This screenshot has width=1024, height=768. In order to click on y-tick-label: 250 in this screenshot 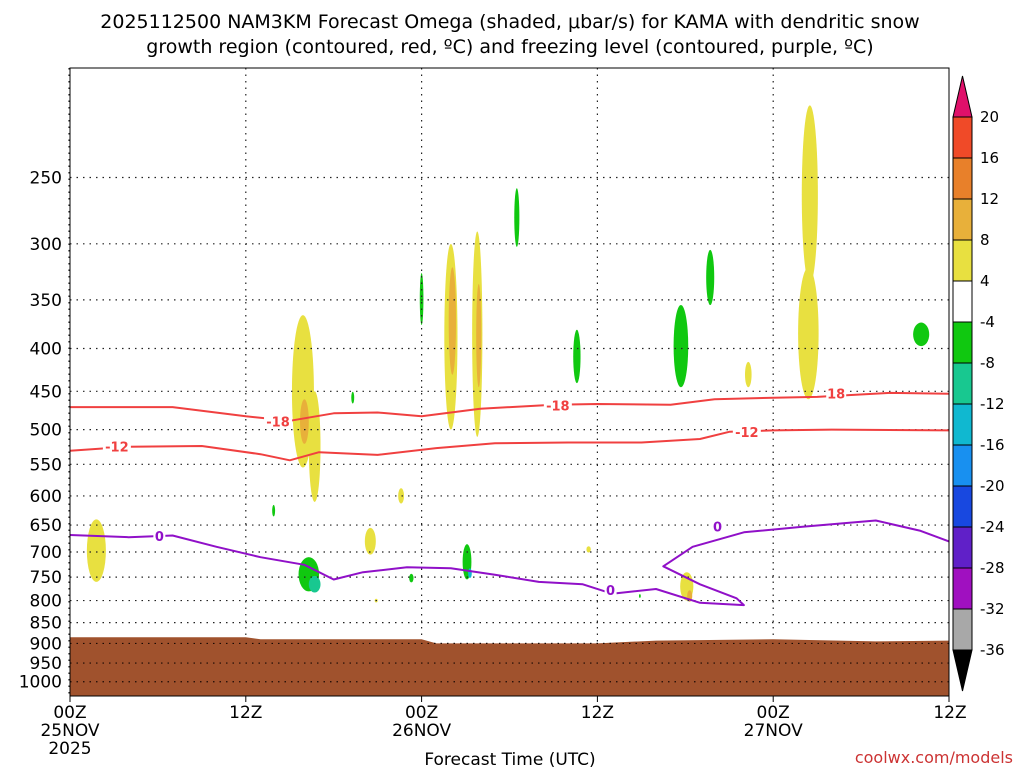, I will do `click(46, 179)`.